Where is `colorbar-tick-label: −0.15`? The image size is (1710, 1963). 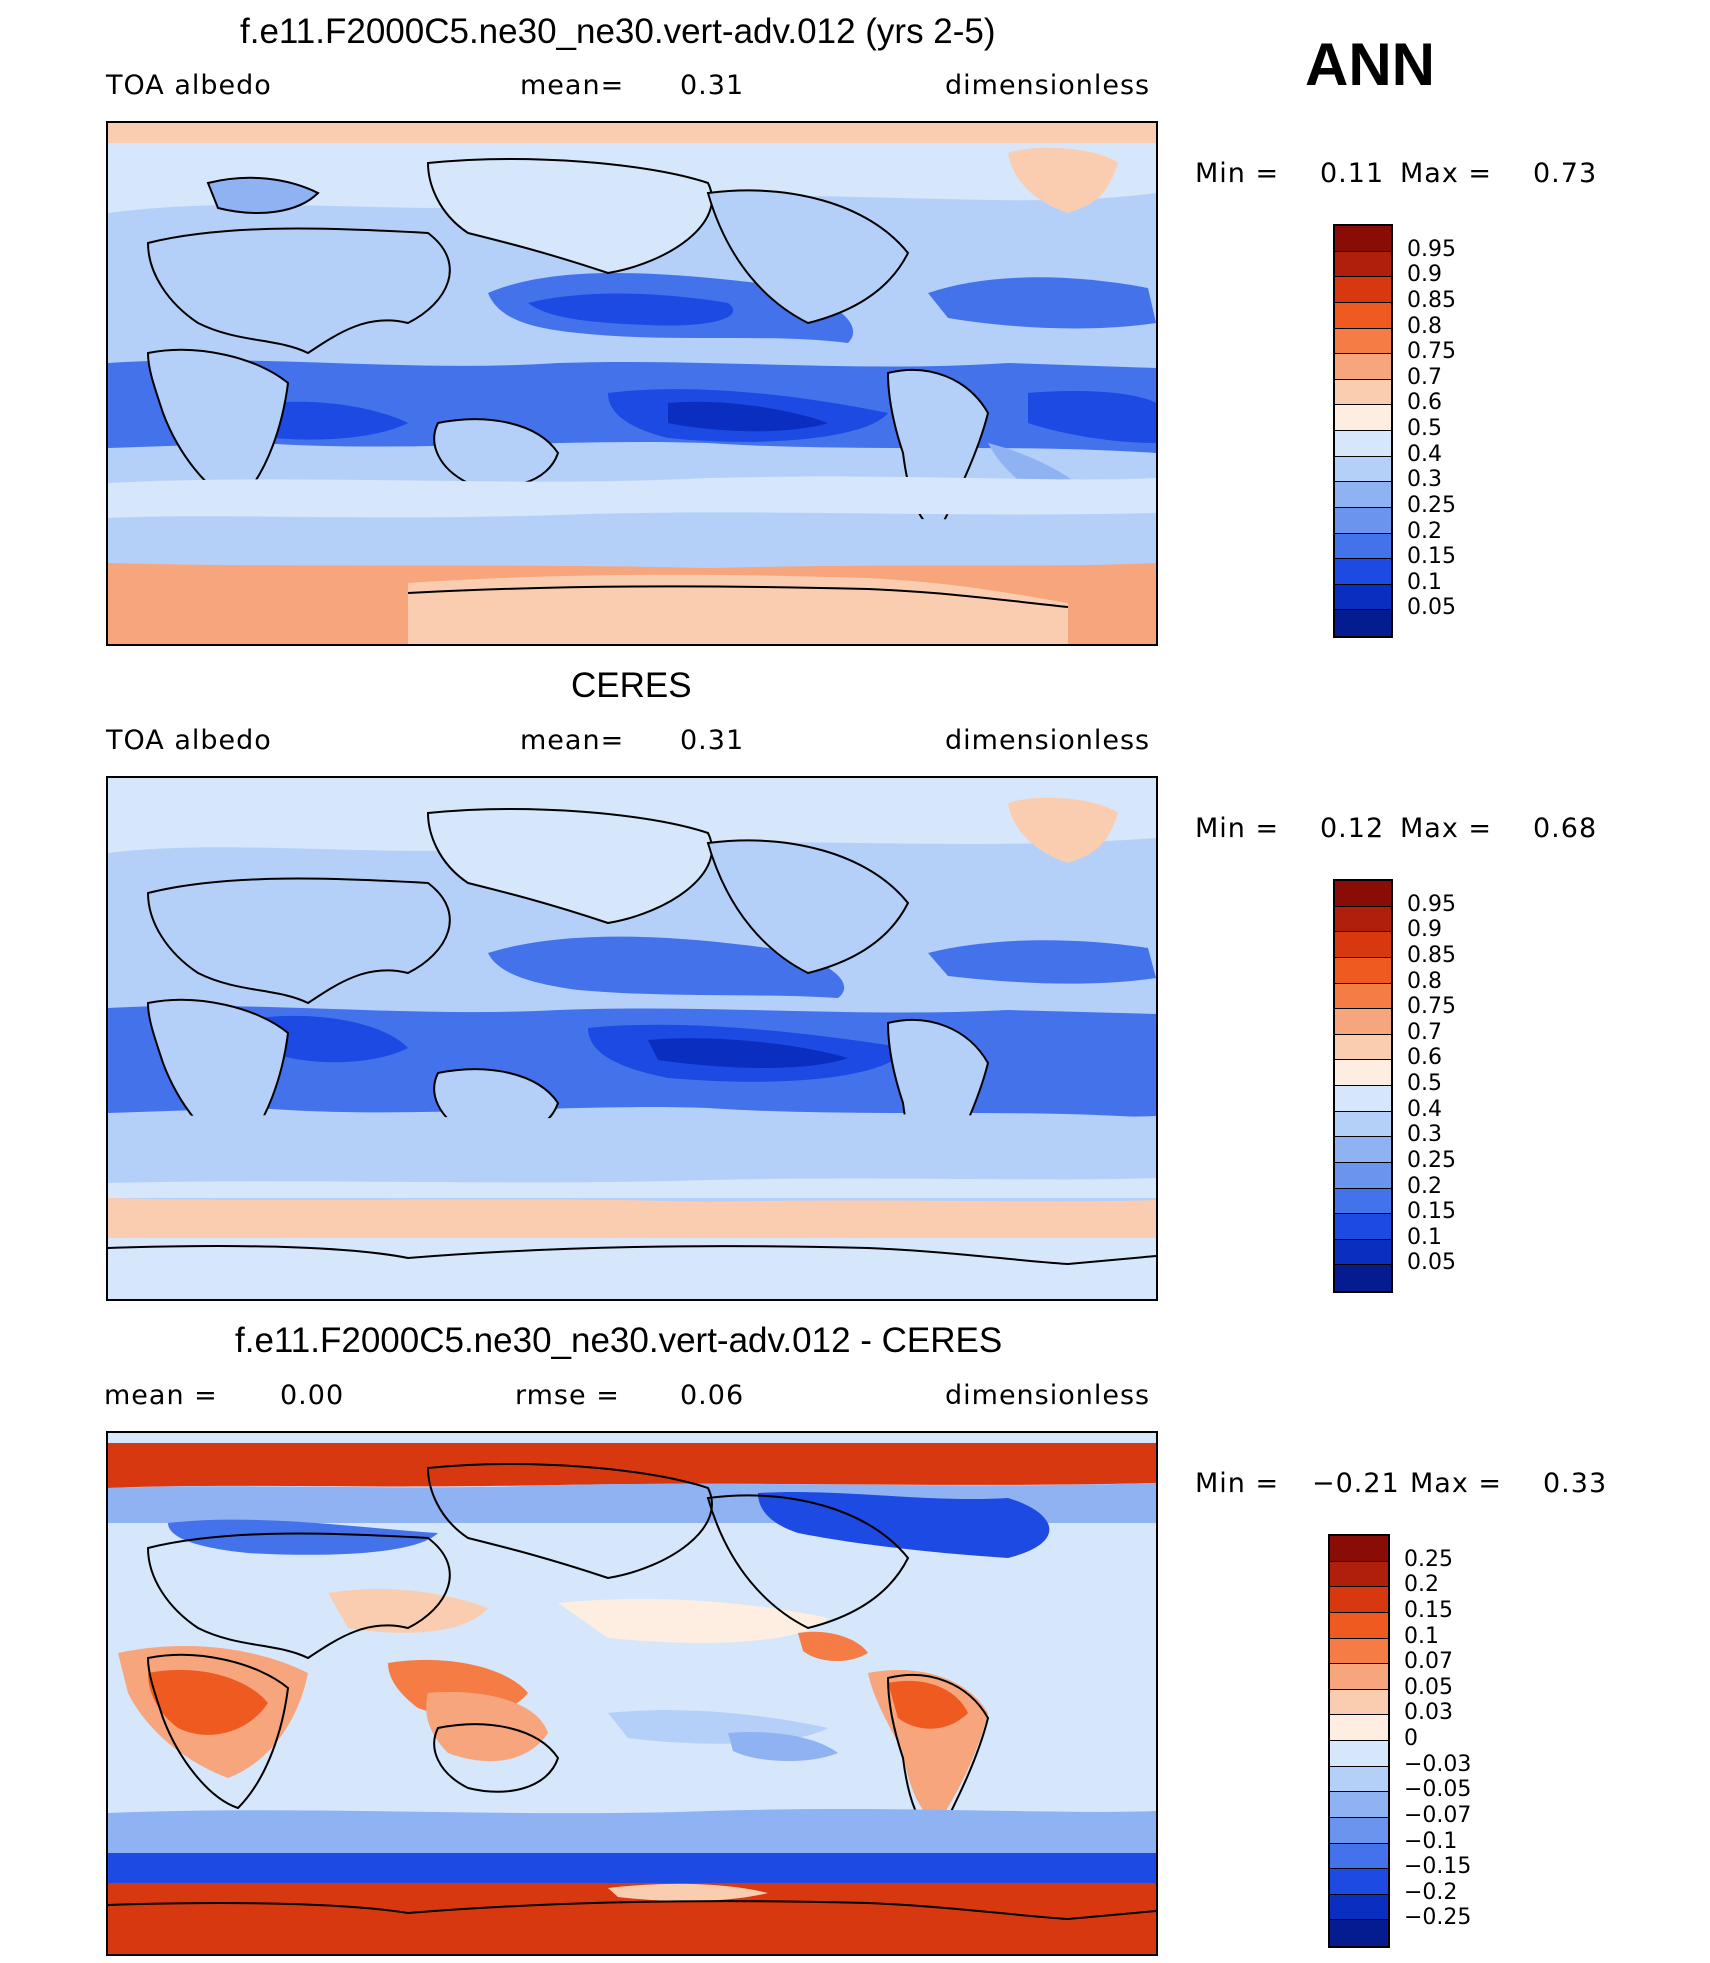
colorbar-tick-label: −0.15 is located at coordinates (1438, 1867).